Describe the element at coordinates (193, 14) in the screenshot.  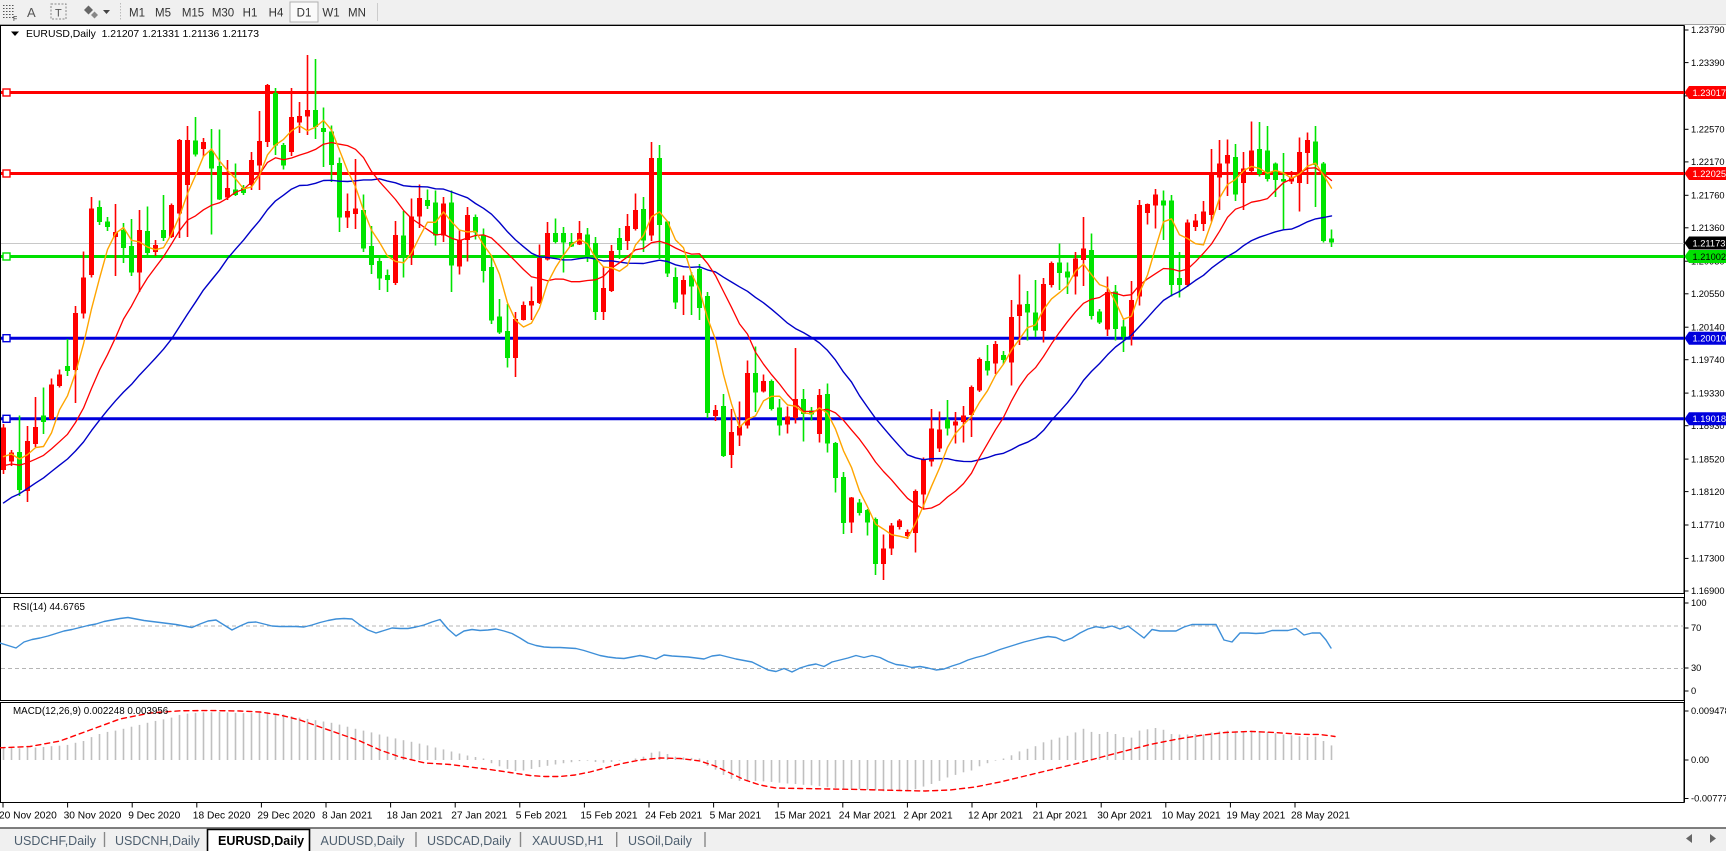
I see `svg-text: M15` at that location.